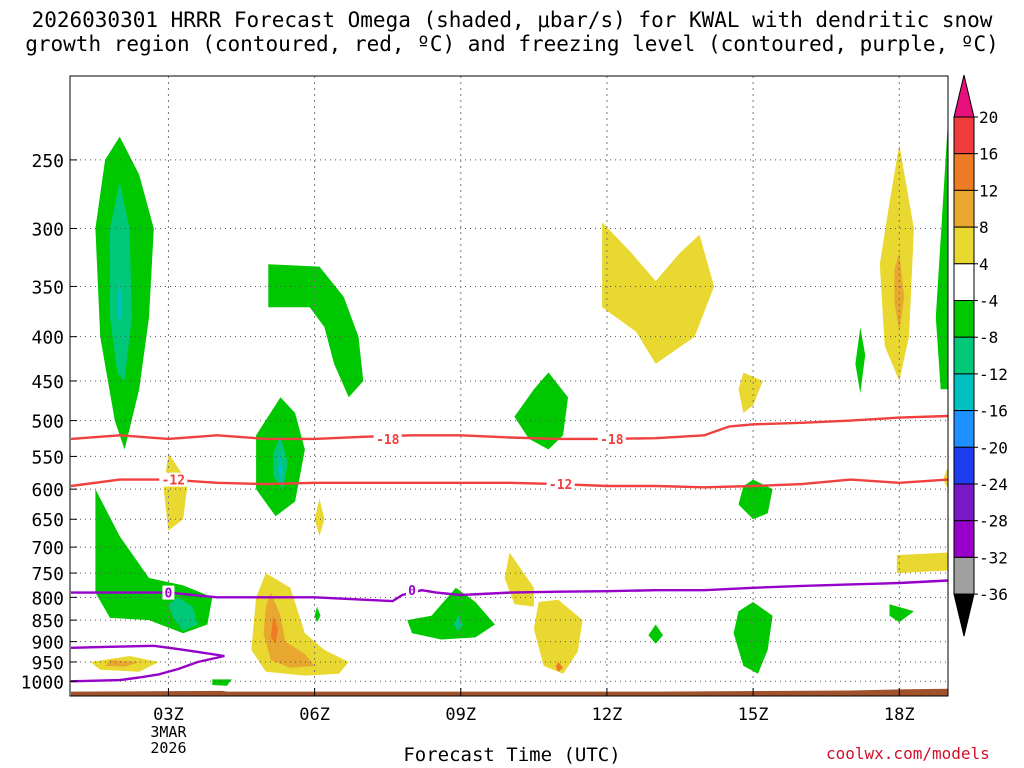 This screenshot has height=768, width=1024. Describe the element at coordinates (993, 411) in the screenshot. I see `colorbar-label--16: -16` at that location.